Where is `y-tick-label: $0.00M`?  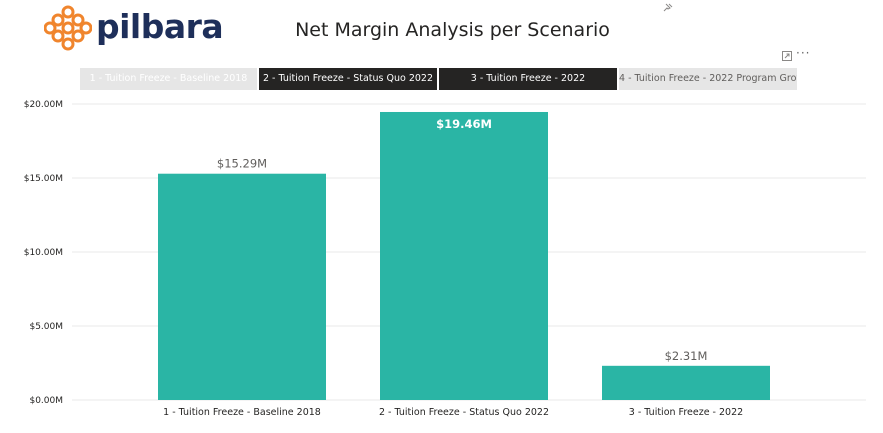 y-tick-label: $0.00M is located at coordinates (46, 401).